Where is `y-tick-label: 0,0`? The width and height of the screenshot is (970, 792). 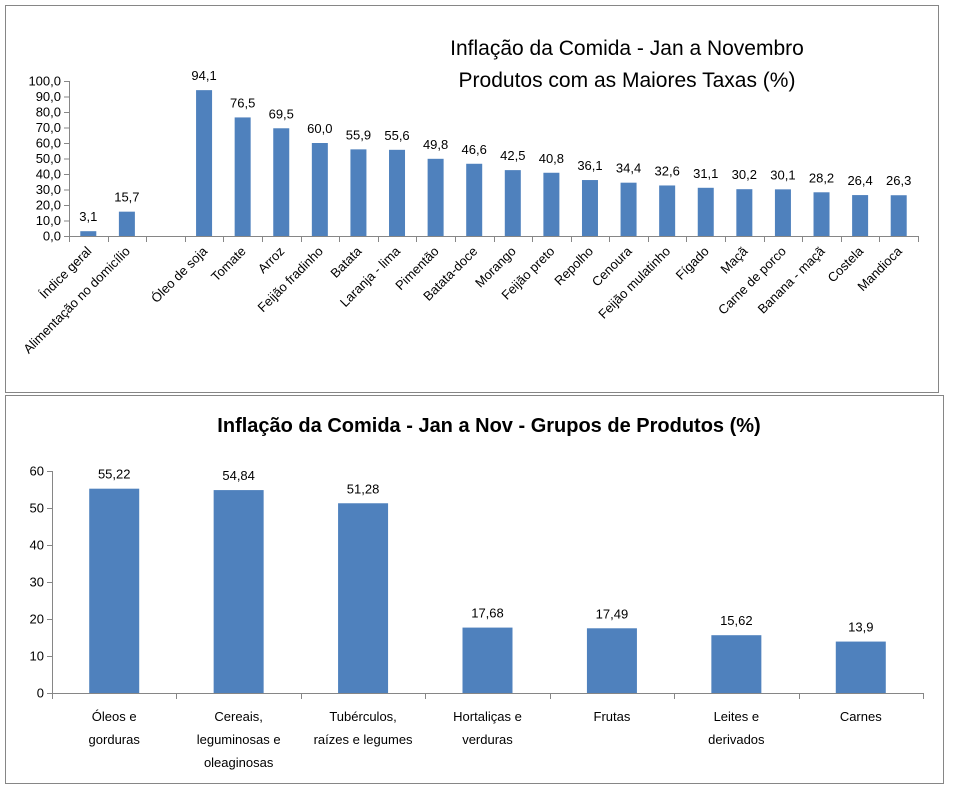 y-tick-label: 0,0 is located at coordinates (52, 236).